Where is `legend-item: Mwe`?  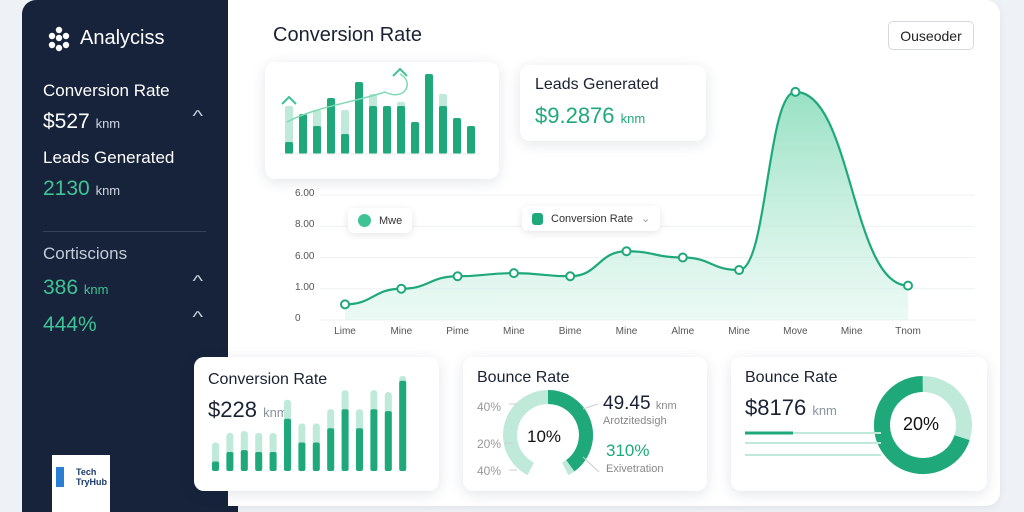
legend-item: Mwe is located at coordinates (380, 220).